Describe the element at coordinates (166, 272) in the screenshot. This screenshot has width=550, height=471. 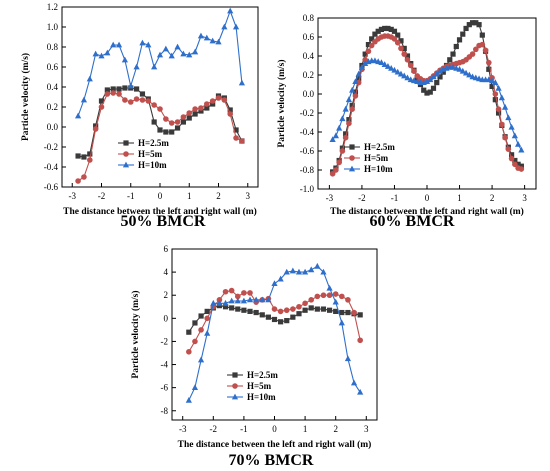
I see `y-tick-label: 4` at that location.